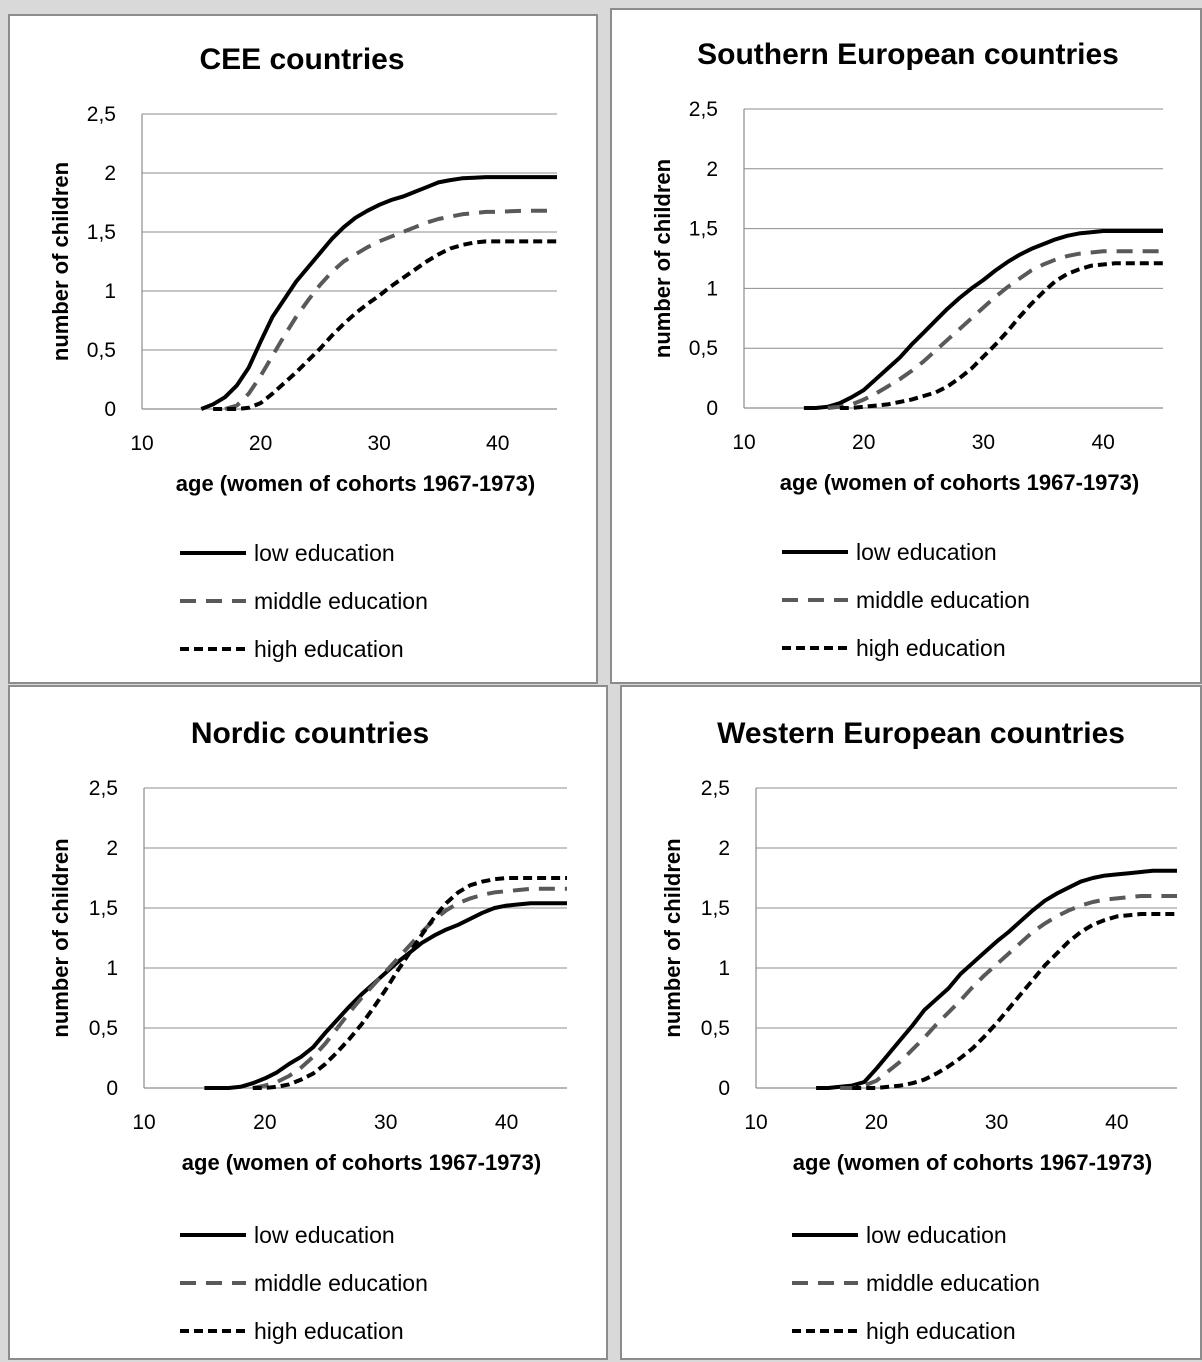 The height and width of the screenshot is (1362, 1202). Describe the element at coordinates (310, 733) in the screenshot. I see `chart-title: Nordic countries` at that location.